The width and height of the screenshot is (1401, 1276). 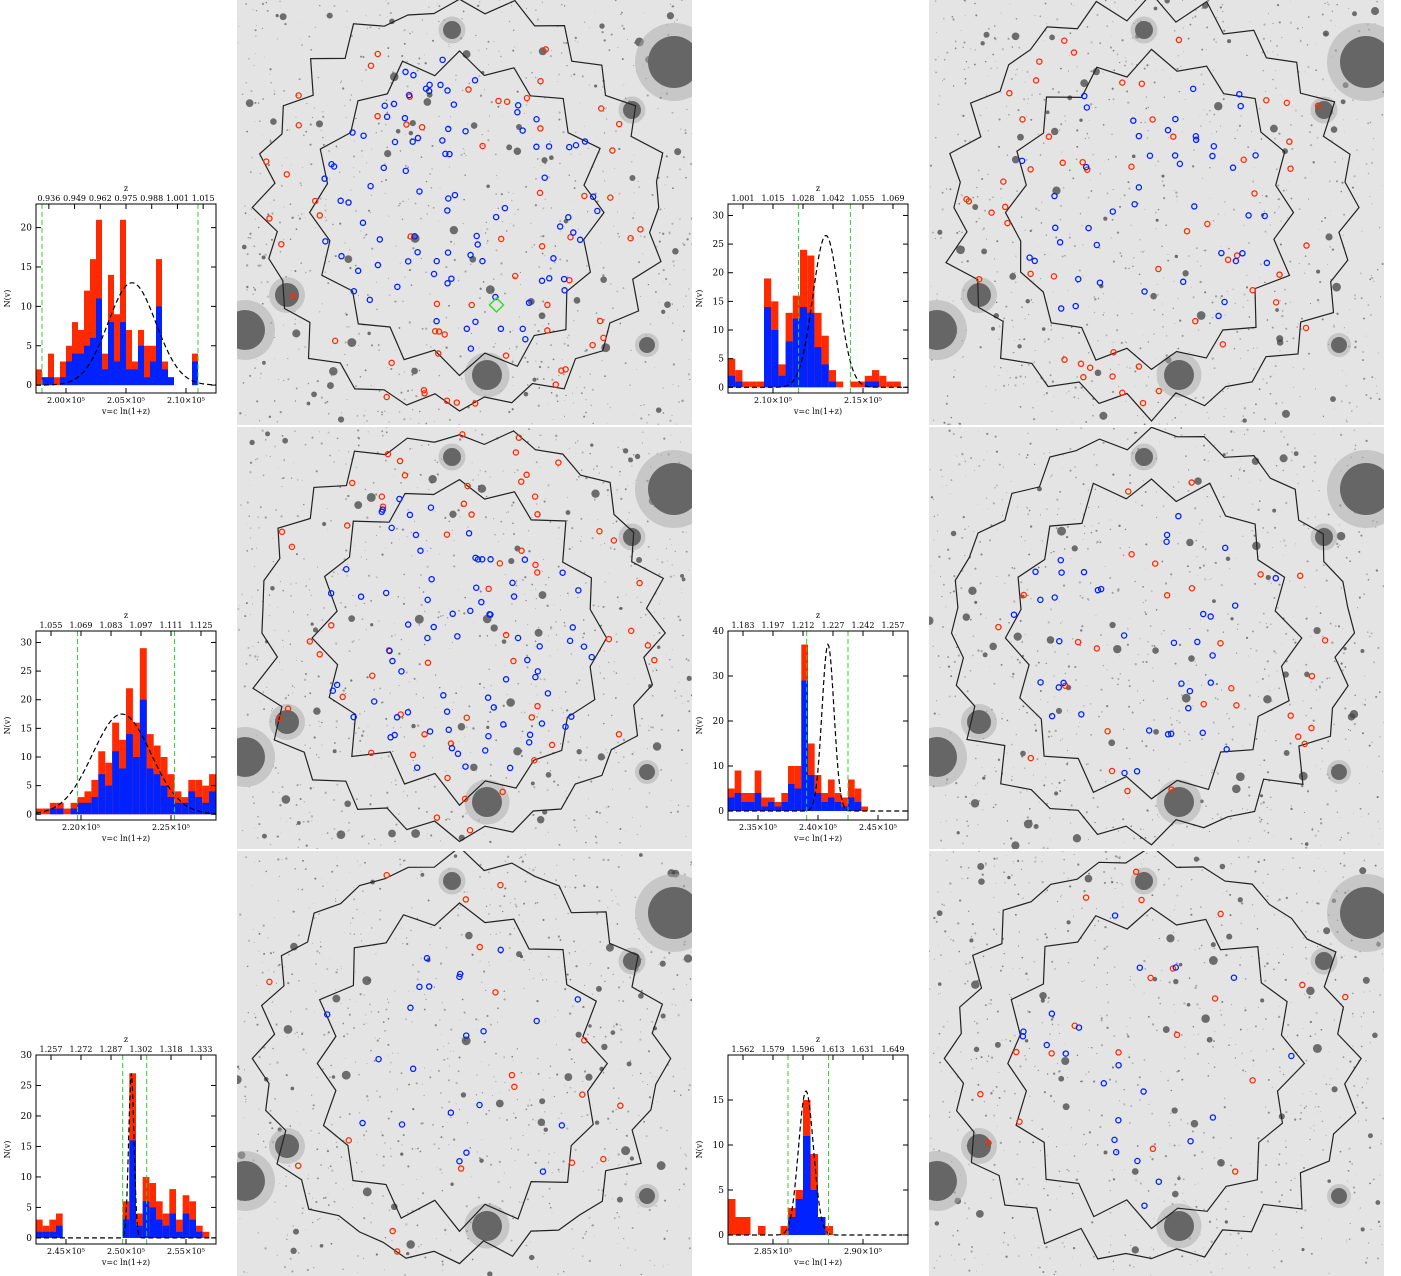 I want to click on x-axis-title-4: v=c ln(1+z), so click(x=817, y=838).